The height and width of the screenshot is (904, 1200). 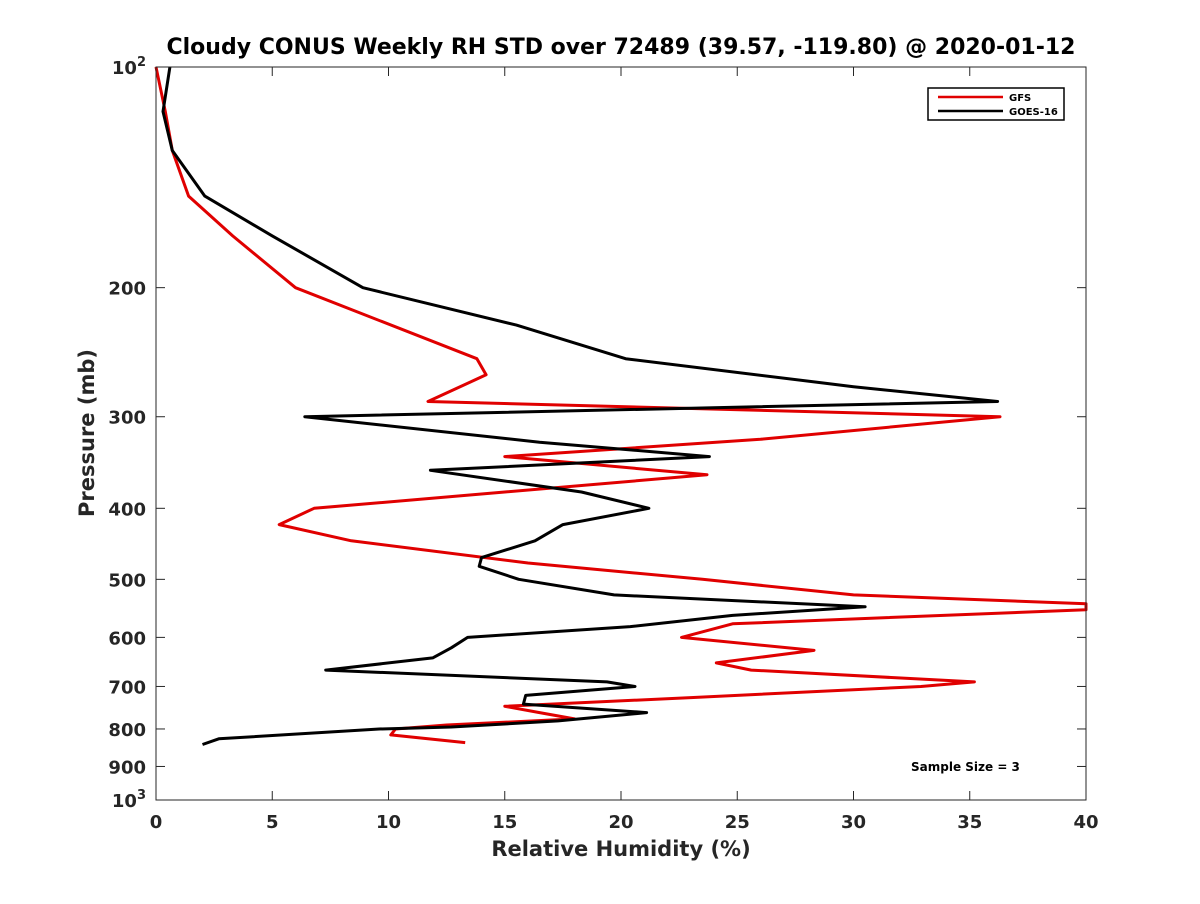 I want to click on y-tick-label: 500, so click(x=127, y=580).